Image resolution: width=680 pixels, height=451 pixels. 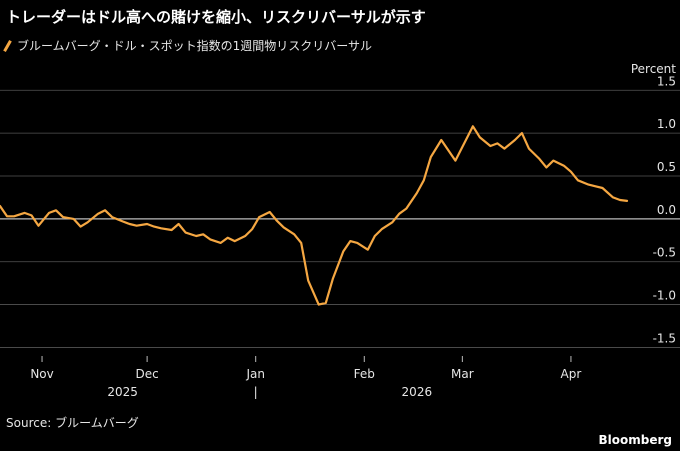 What do you see at coordinates (664, 296) in the screenshot?
I see `y-tick-label: -1.0` at bounding box center [664, 296].